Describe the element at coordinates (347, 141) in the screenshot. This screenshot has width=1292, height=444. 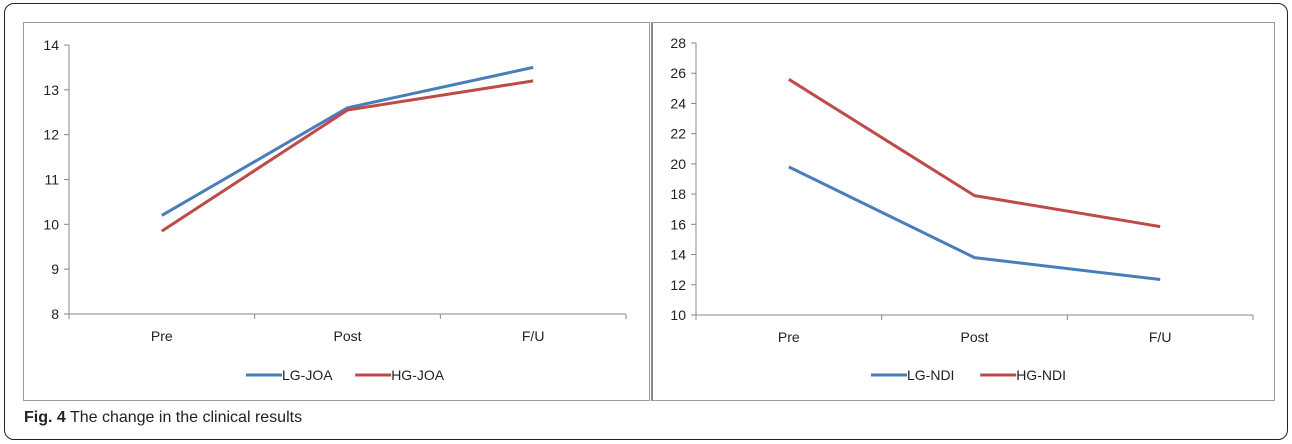
I see `series-line-lg-joa` at that location.